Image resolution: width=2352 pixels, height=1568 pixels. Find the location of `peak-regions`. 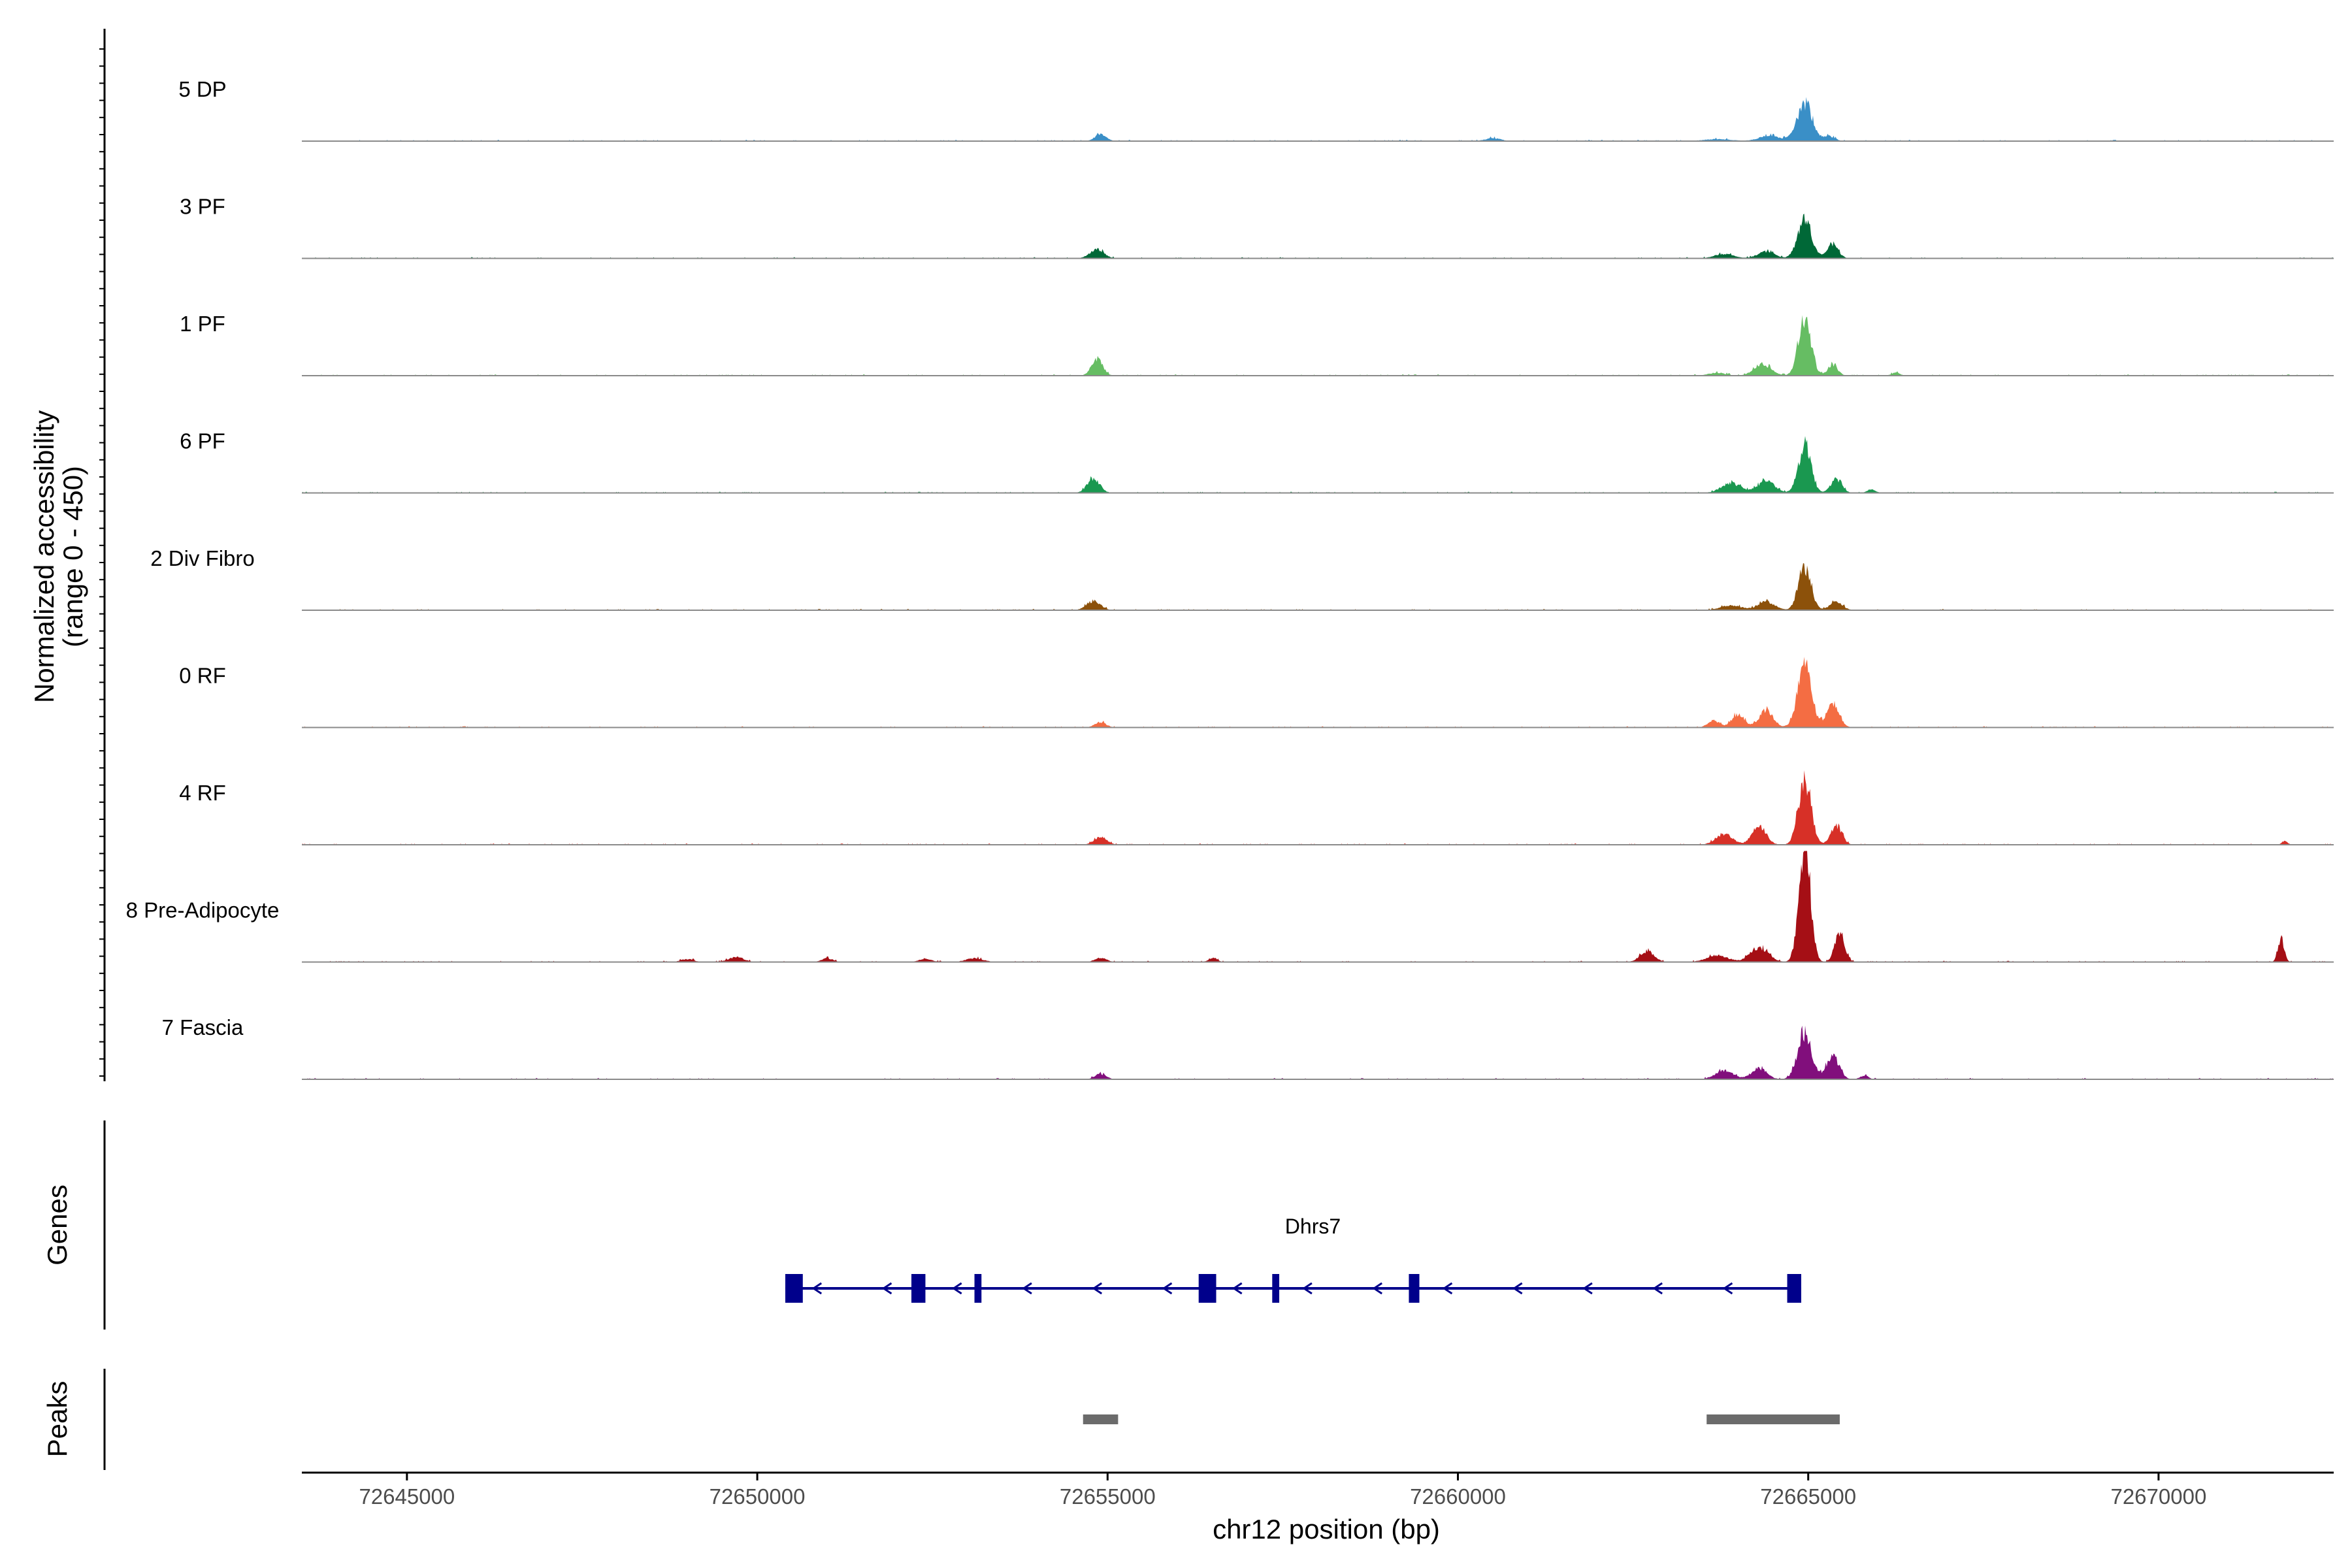

peak-regions is located at coordinates (1461, 1419).